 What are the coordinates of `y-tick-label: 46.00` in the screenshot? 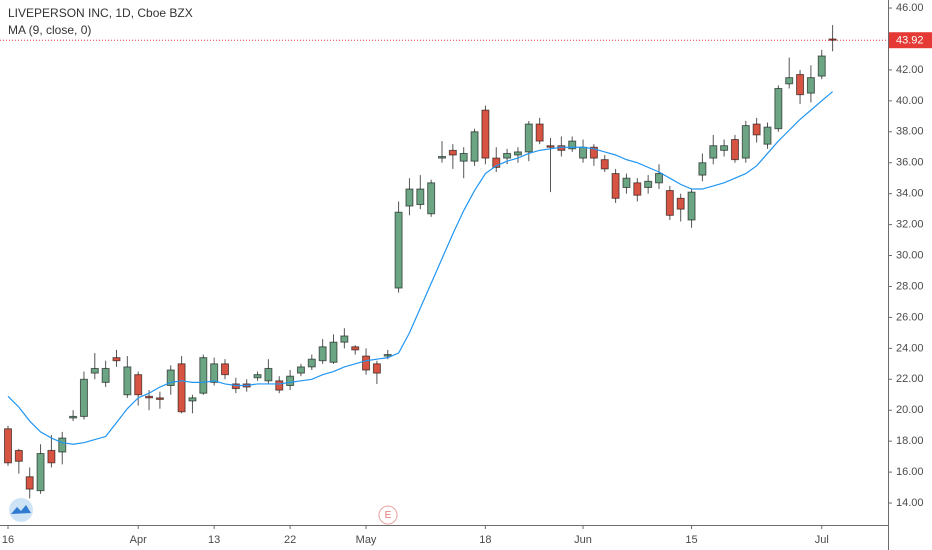 It's located at (910, 8).